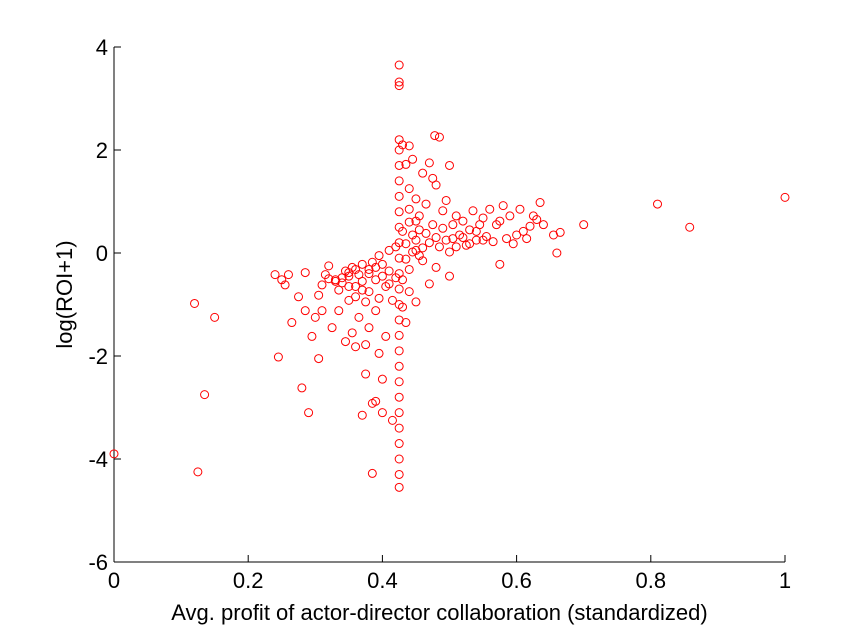  I want to click on x-tick-label: 0.8, so click(651, 580).